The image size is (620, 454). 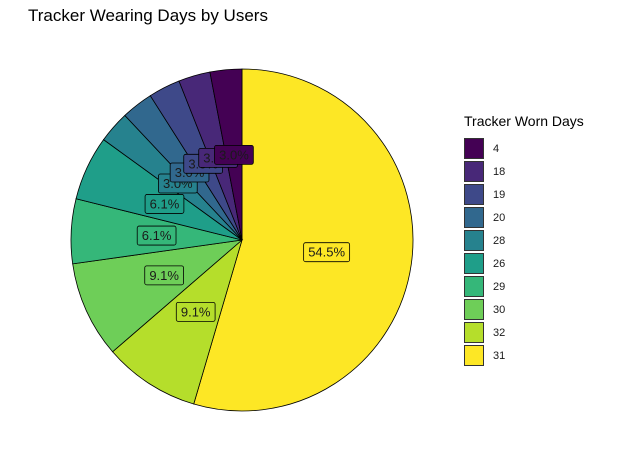 What do you see at coordinates (499, 217) in the screenshot?
I see `legend-label: 20` at bounding box center [499, 217].